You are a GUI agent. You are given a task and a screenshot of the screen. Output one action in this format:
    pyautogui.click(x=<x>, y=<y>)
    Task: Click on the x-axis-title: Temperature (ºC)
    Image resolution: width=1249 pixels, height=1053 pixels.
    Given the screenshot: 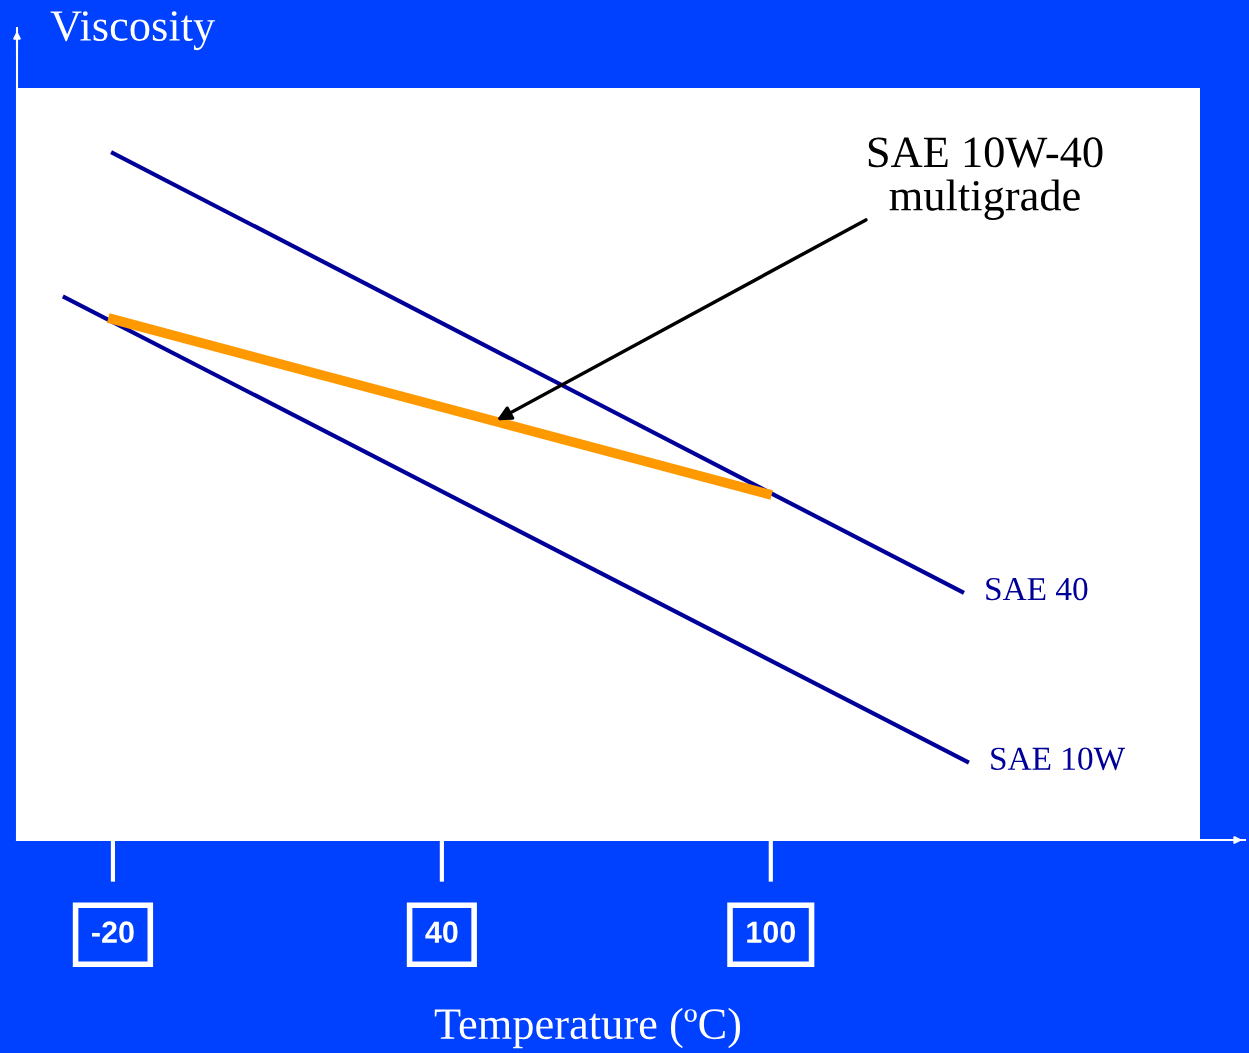 What is the action you would take?
    pyautogui.click(x=587, y=1028)
    